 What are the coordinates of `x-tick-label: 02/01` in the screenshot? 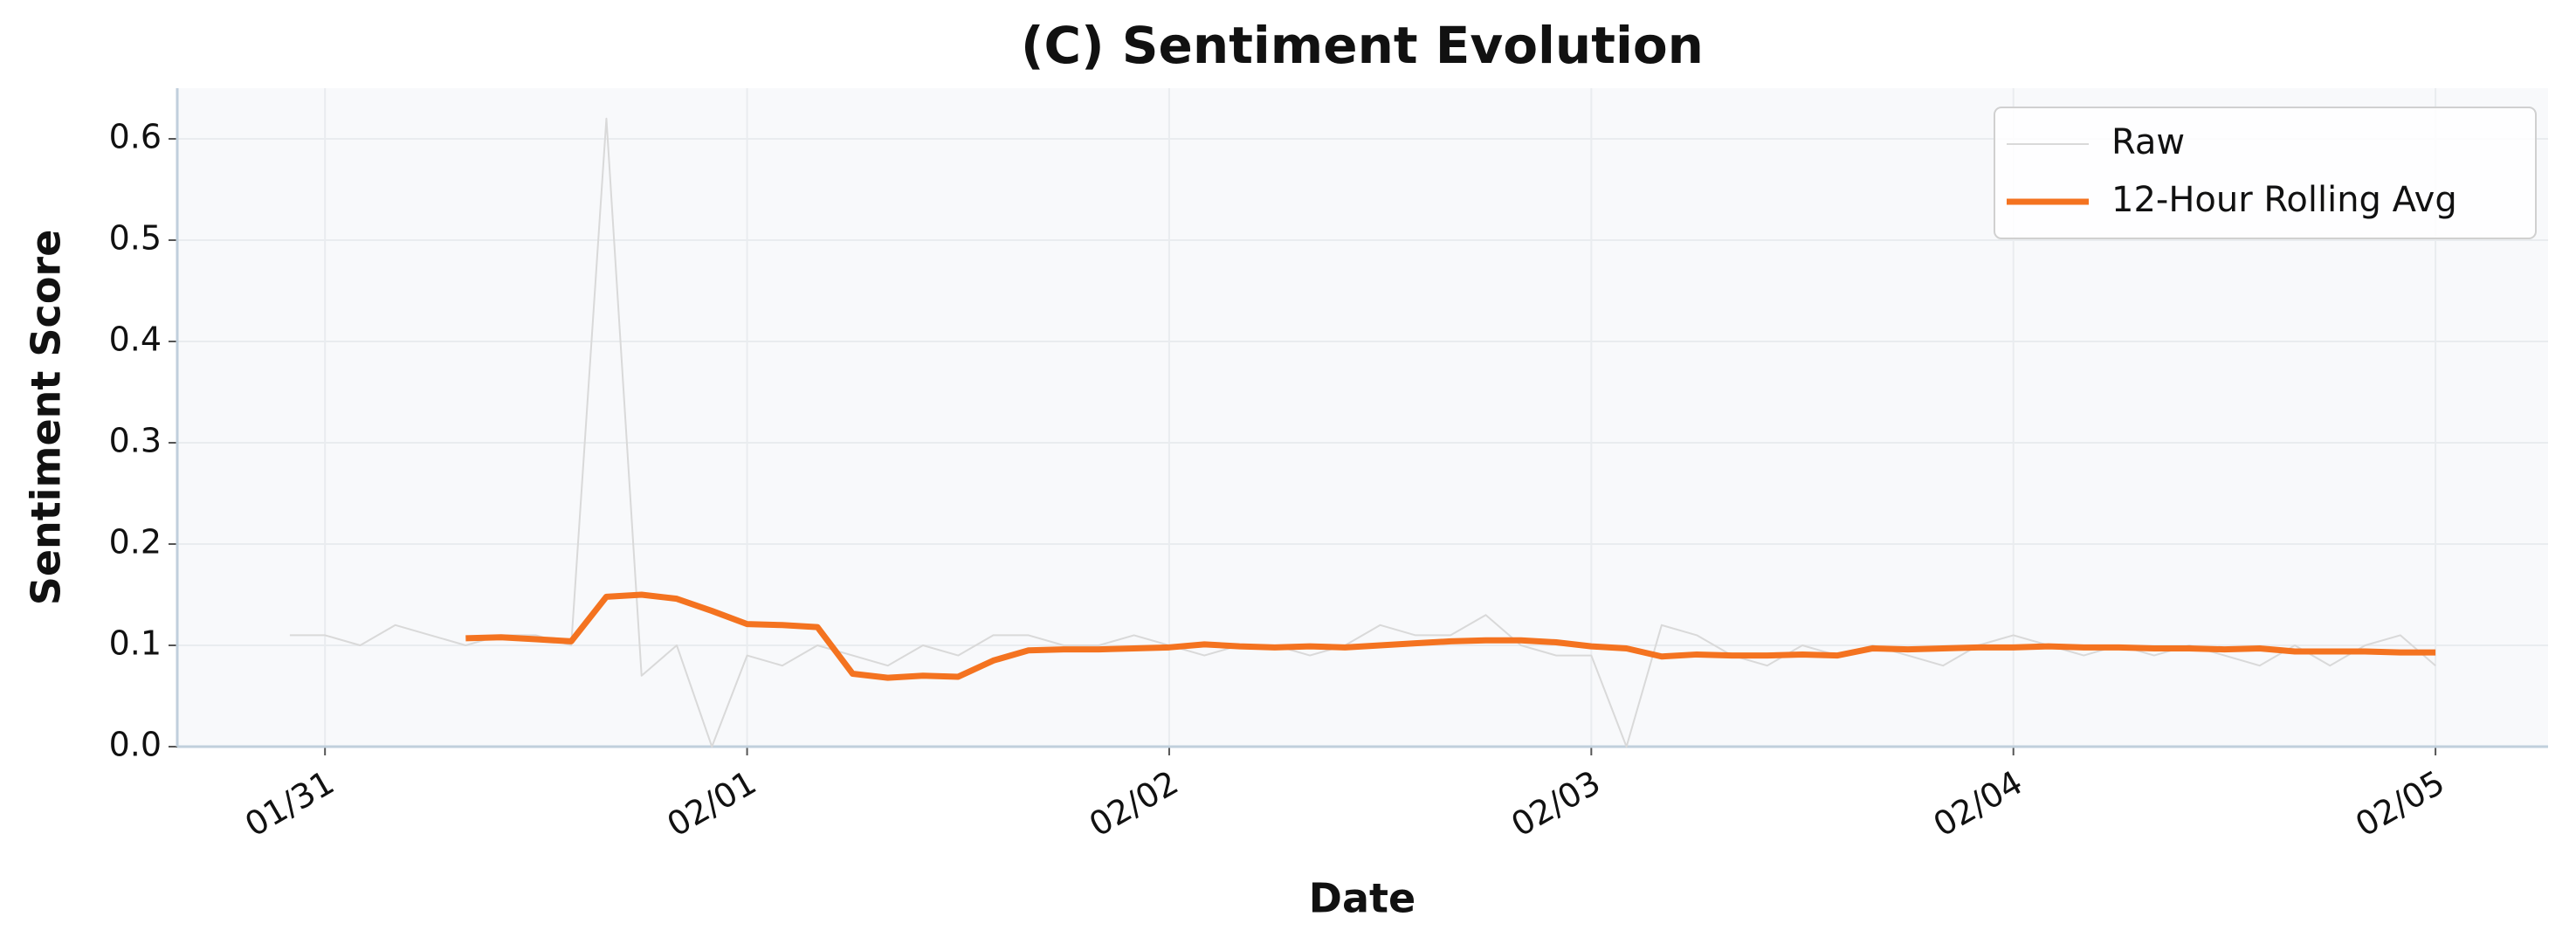 It's located at (711, 803).